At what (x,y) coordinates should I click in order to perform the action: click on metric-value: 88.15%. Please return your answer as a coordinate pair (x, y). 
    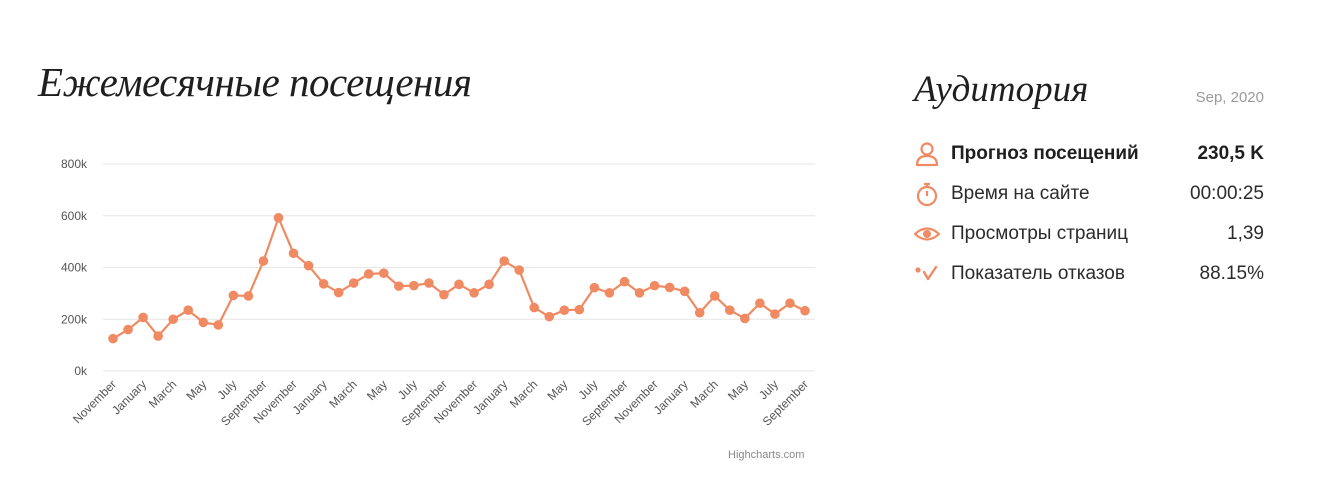
    Looking at the image, I should click on (1231, 273).